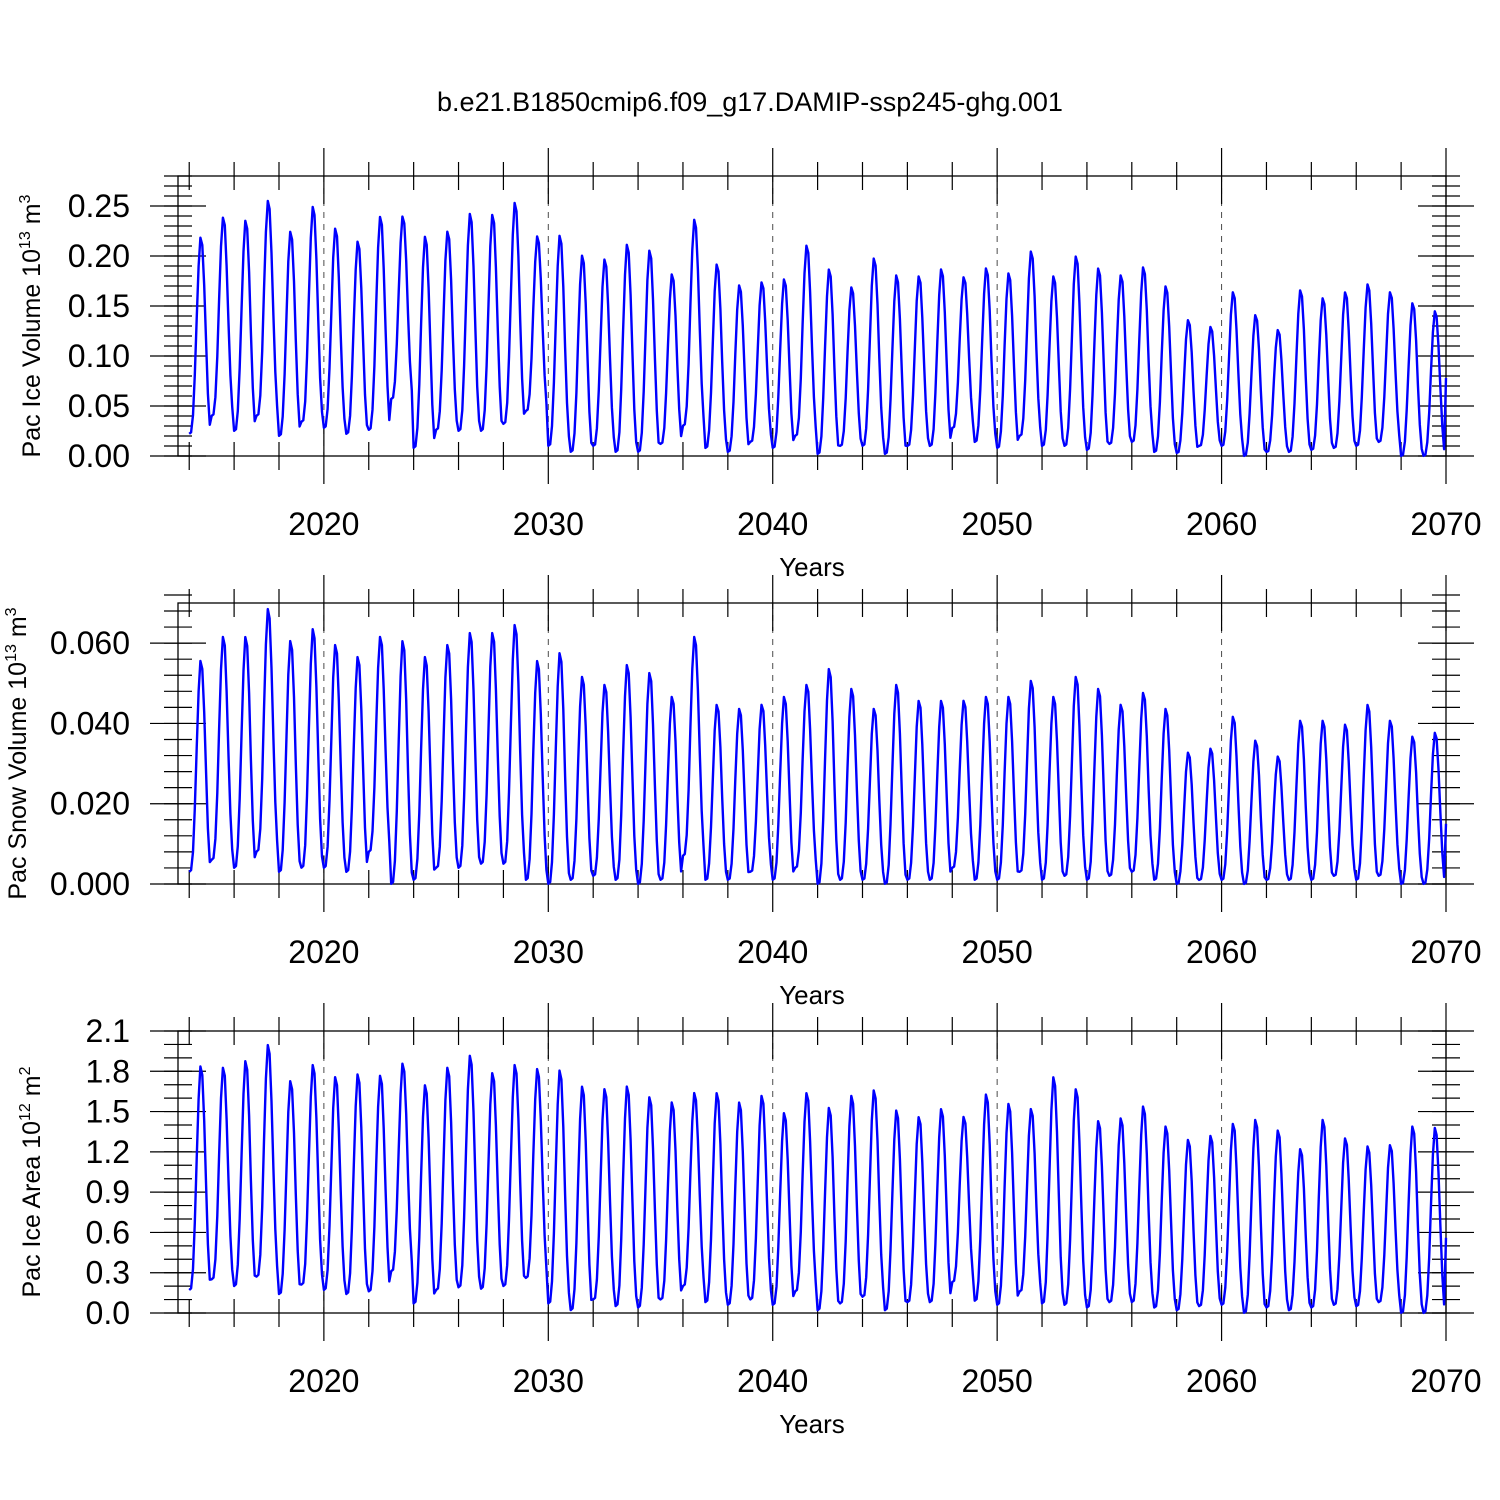 This screenshot has height=1500, width=1500. I want to click on y-tick-label: 0.000, so click(90, 884).